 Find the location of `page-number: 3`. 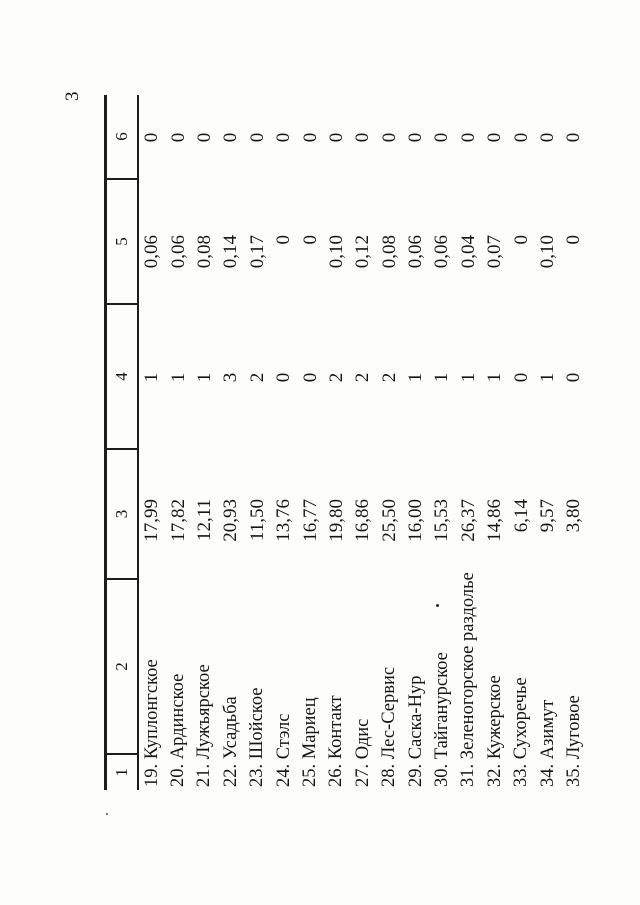

page-number: 3 is located at coordinates (72, 96).